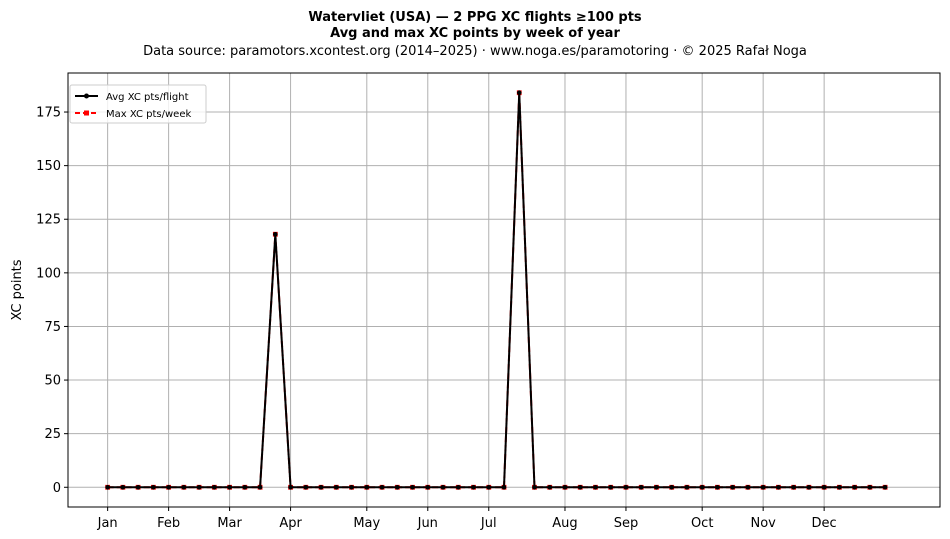 This screenshot has width=950, height=539. Describe the element at coordinates (564, 523) in the screenshot. I see `x-tick-label: Aug` at that location.